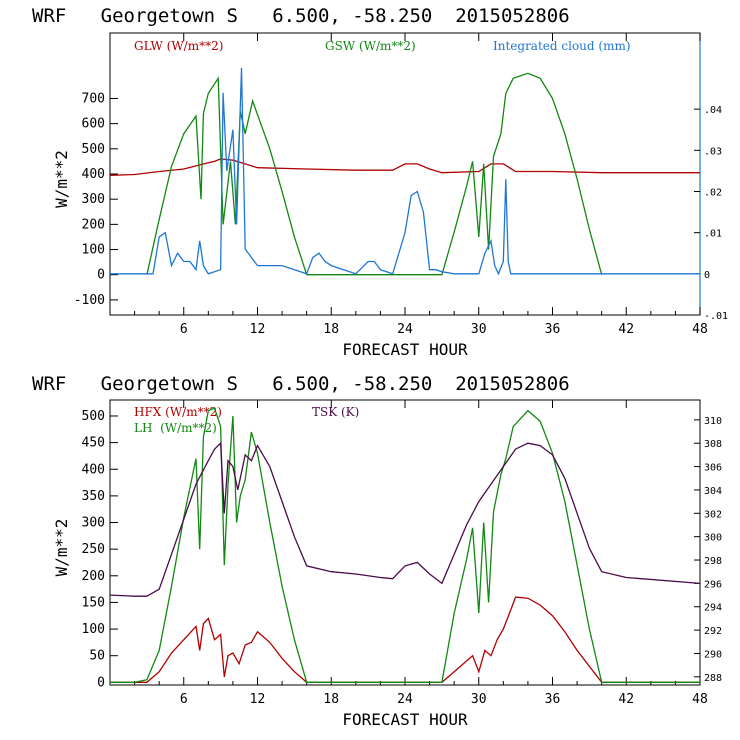 This screenshot has width=740, height=740. Describe the element at coordinates (713, 561) in the screenshot. I see `chart-2-y2-tick-label: 298` at that location.